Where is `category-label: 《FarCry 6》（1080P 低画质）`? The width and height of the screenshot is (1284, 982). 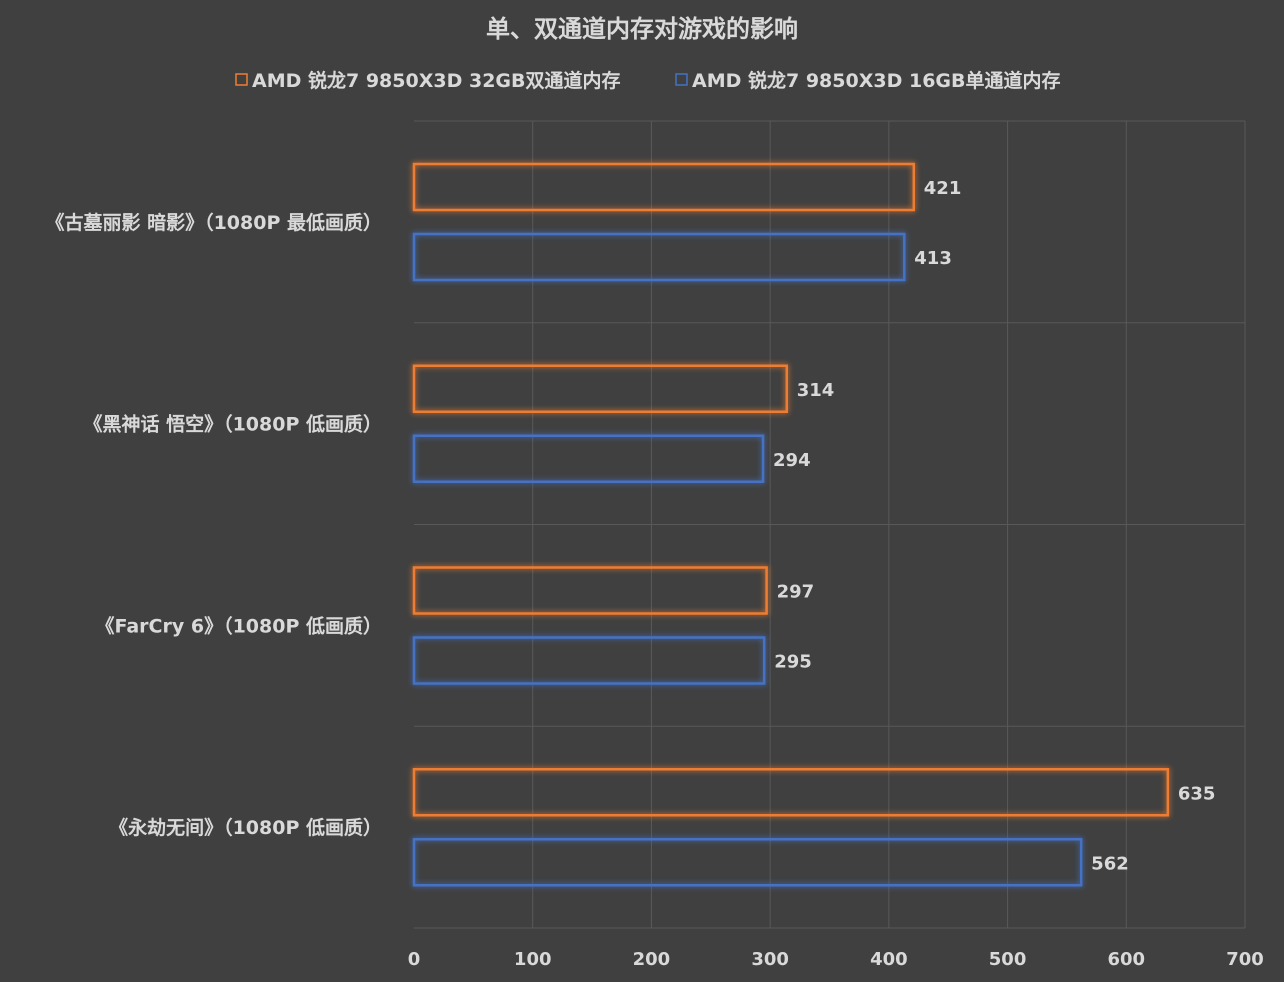 category-label: 《FarCry 6》（1080P 低画质） is located at coordinates (238, 625).